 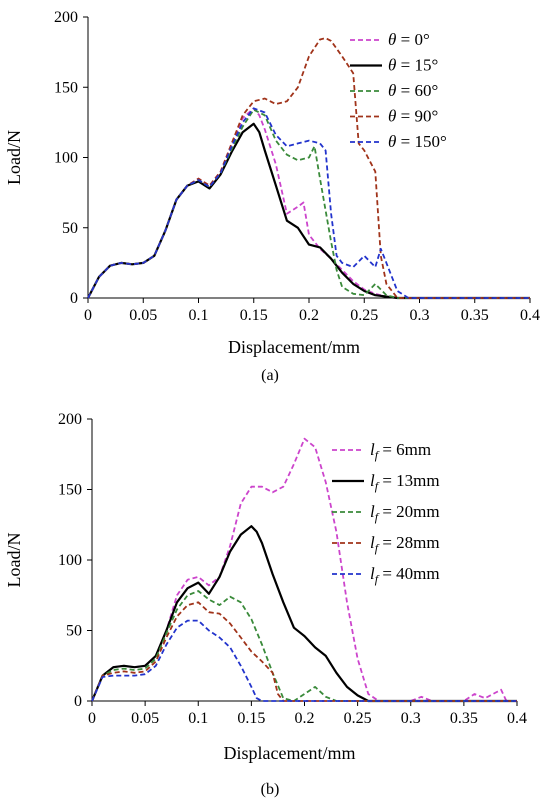 What do you see at coordinates (199, 315) in the screenshot?
I see `panel-a-x-tick-label: 0.1` at bounding box center [199, 315].